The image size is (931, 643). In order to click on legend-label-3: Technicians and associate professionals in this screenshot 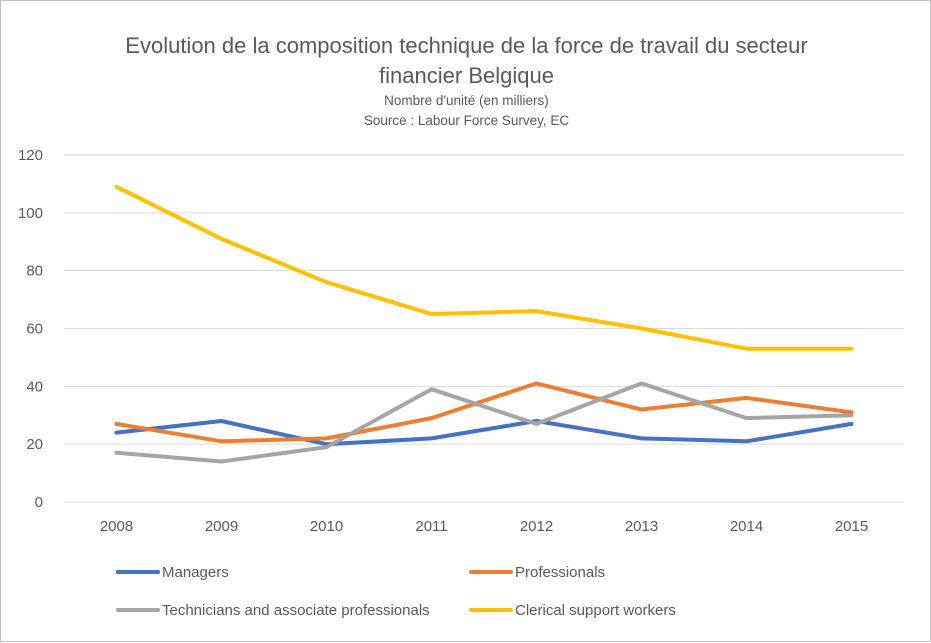, I will do `click(296, 610)`.